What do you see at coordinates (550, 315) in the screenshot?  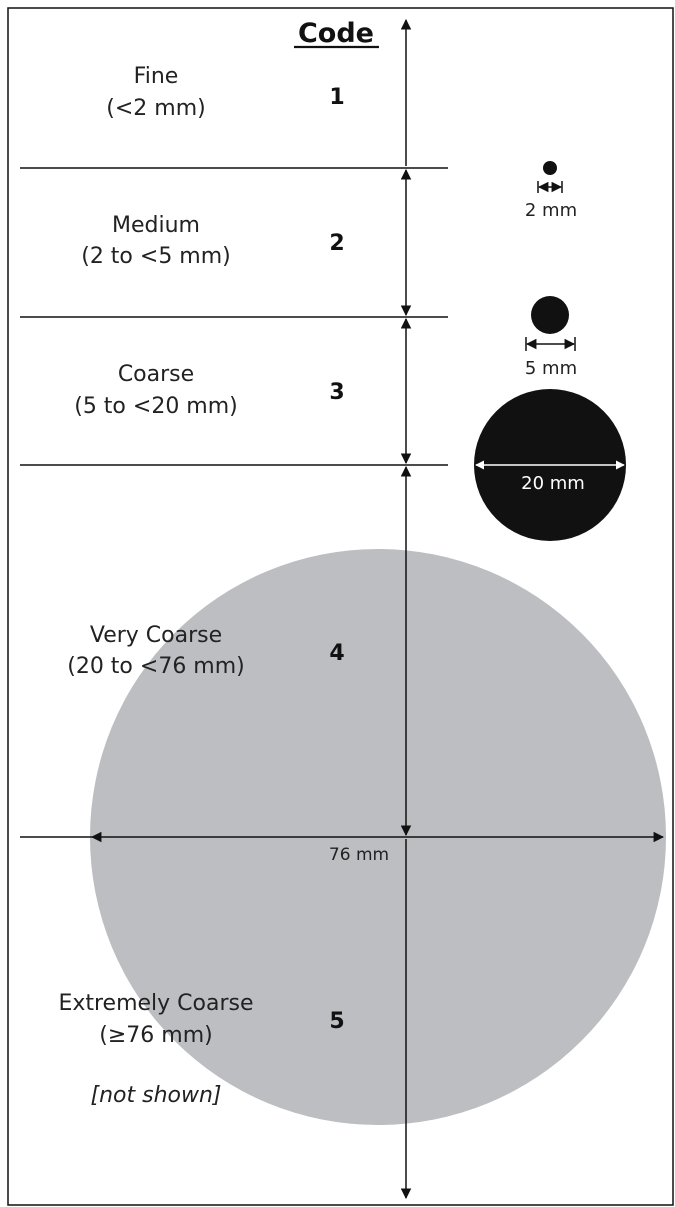 I see `medium-particle-circle` at bounding box center [550, 315].